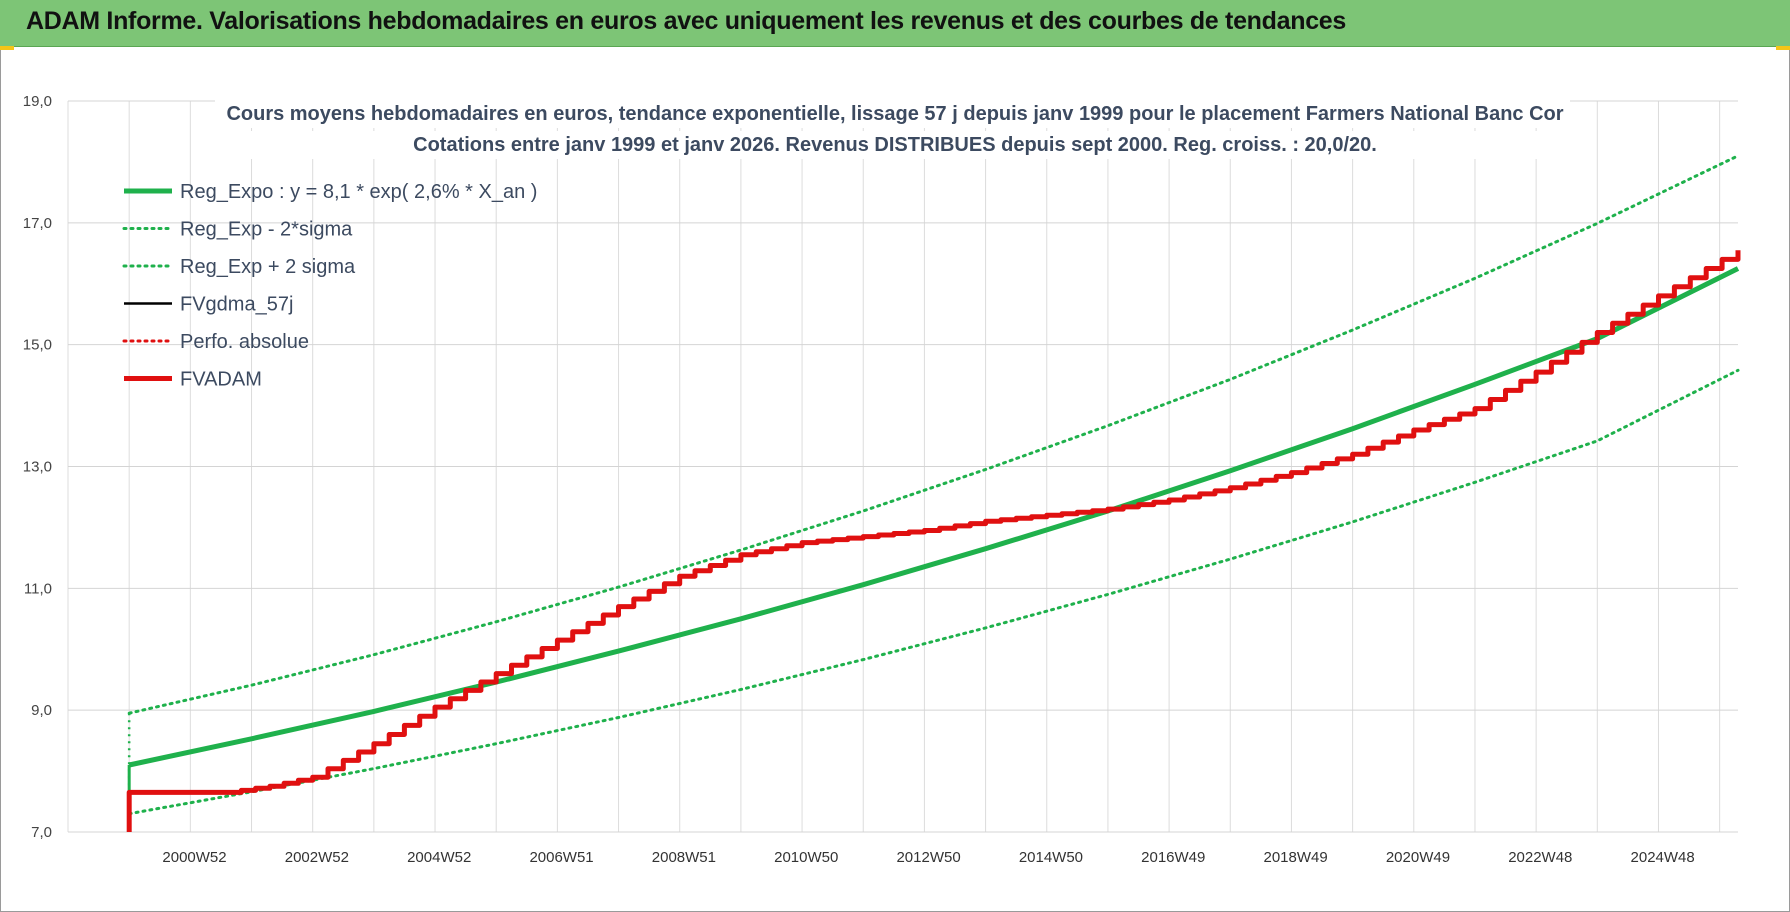  What do you see at coordinates (37, 467) in the screenshot?
I see `y-tick-label: 13,0` at bounding box center [37, 467].